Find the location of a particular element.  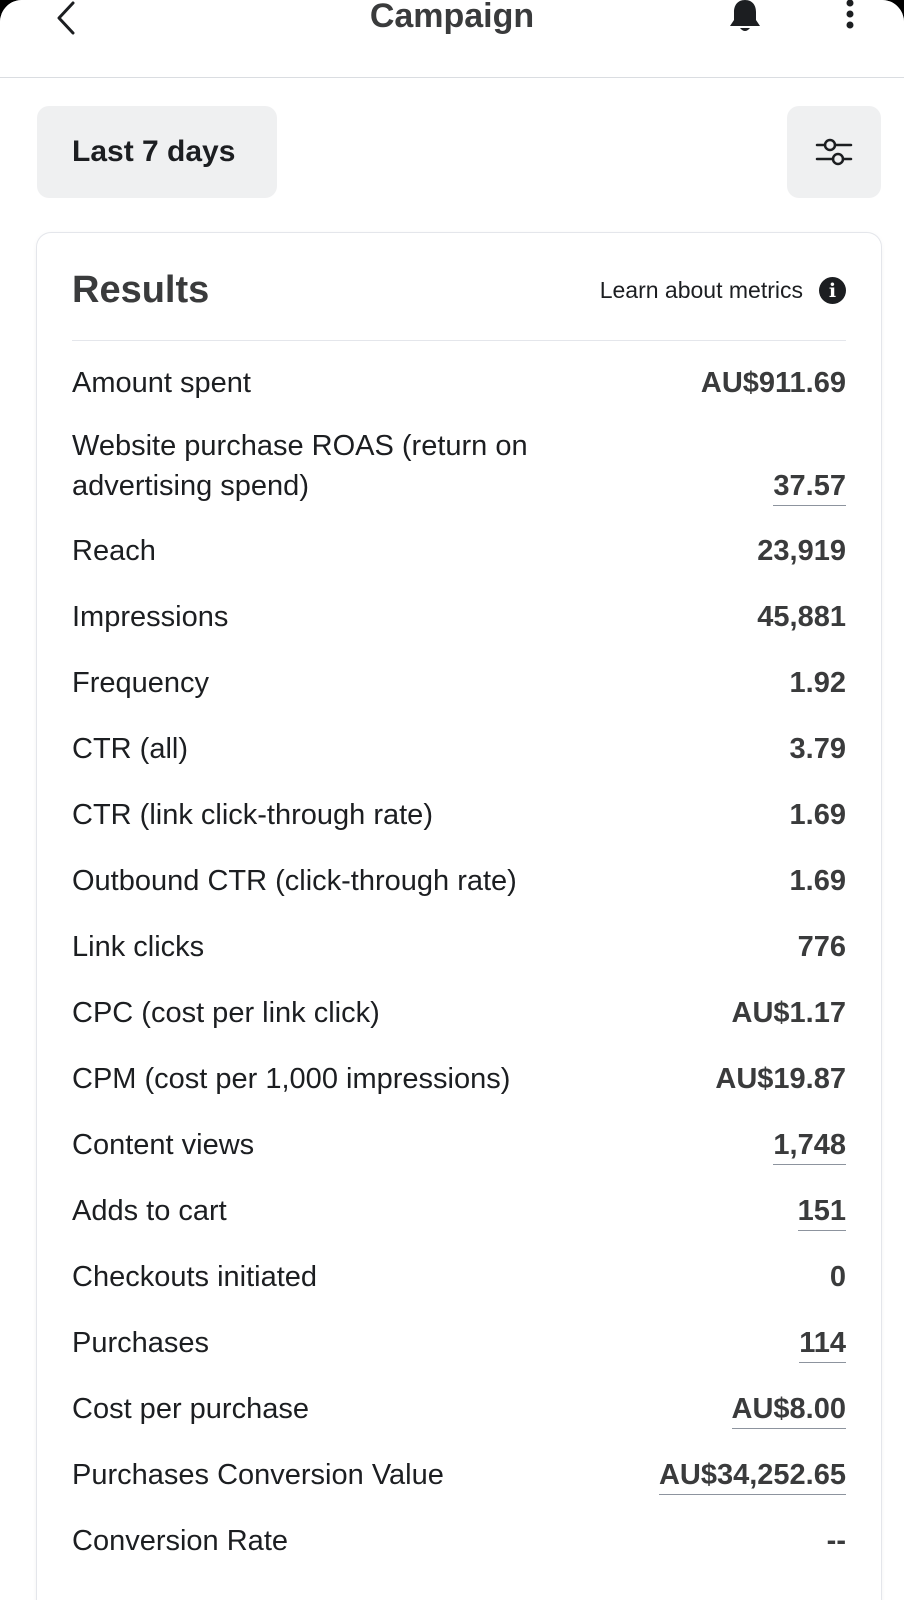

metric-value: AU$1.17 is located at coordinates (788, 1013).